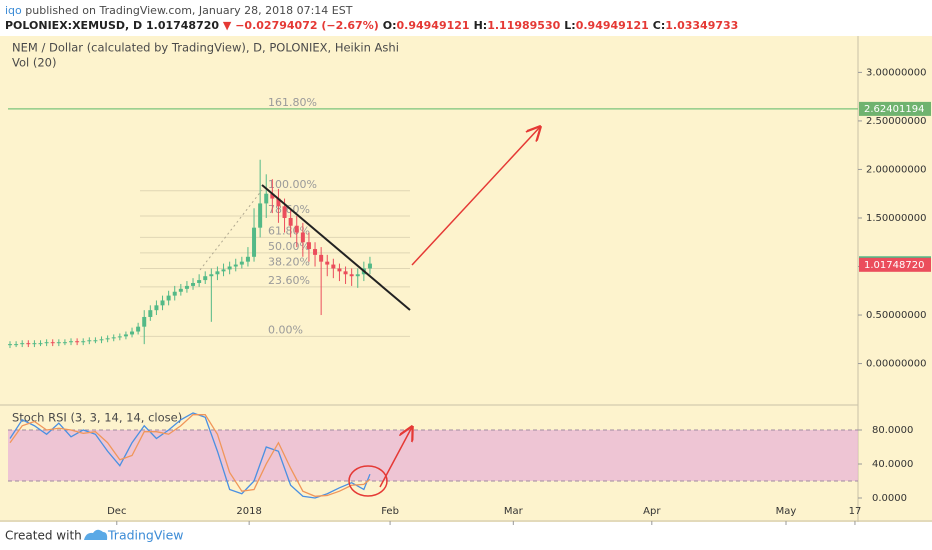  Describe the element at coordinates (390, 25) in the screenshot. I see `ohlc-label: O:` at that location.